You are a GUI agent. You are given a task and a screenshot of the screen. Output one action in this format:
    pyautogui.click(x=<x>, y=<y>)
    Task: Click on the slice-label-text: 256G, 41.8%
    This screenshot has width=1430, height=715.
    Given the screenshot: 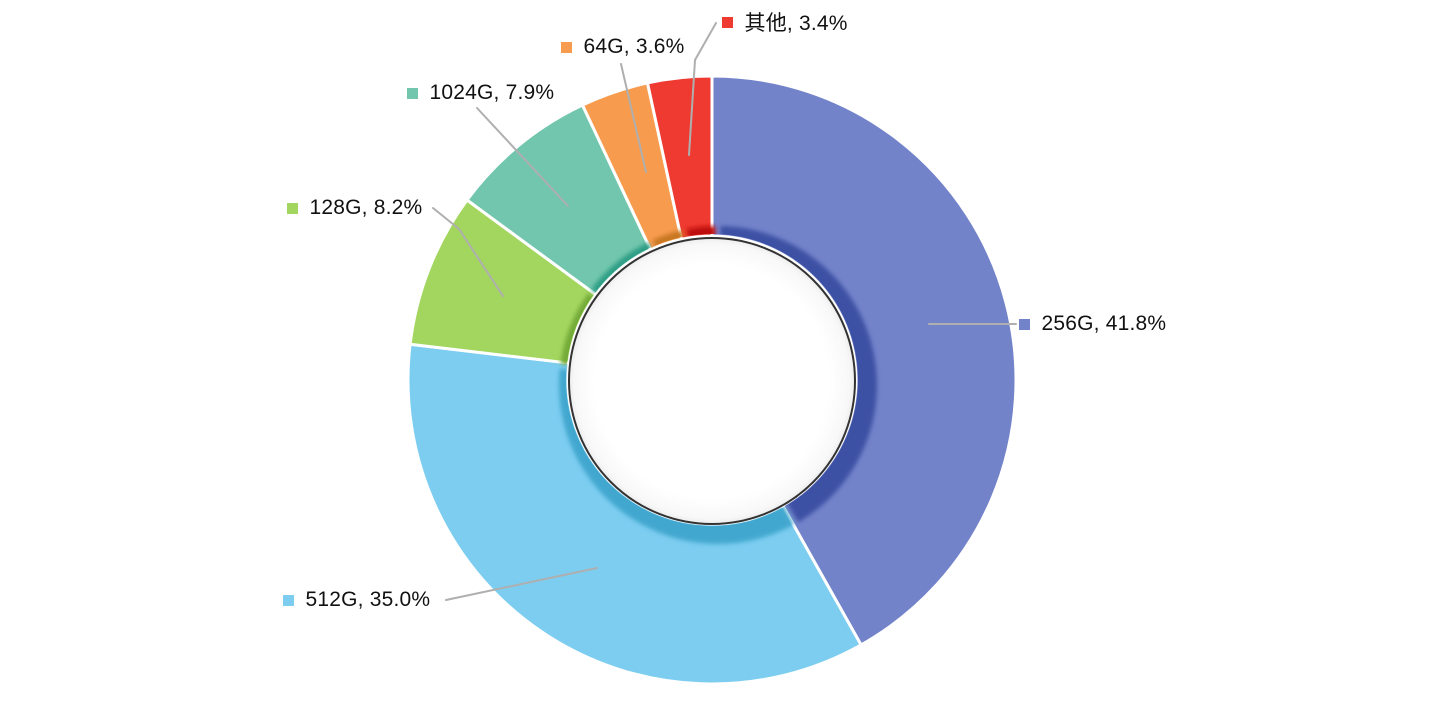 What is the action you would take?
    pyautogui.click(x=1104, y=323)
    